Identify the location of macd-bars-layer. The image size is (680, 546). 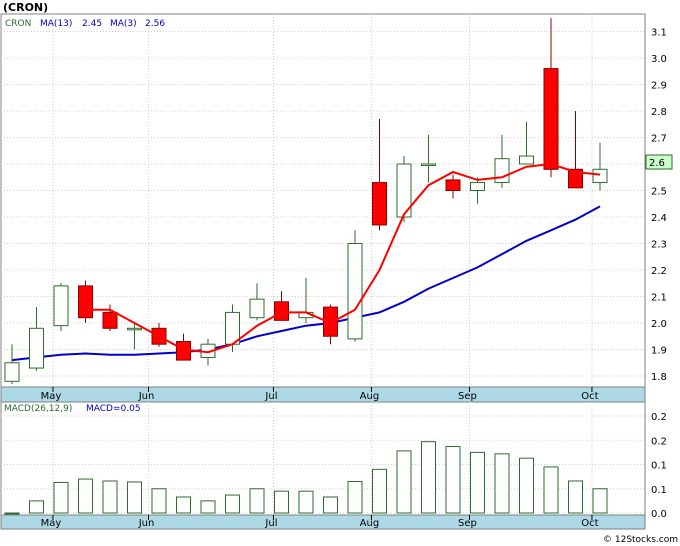
(306, 478).